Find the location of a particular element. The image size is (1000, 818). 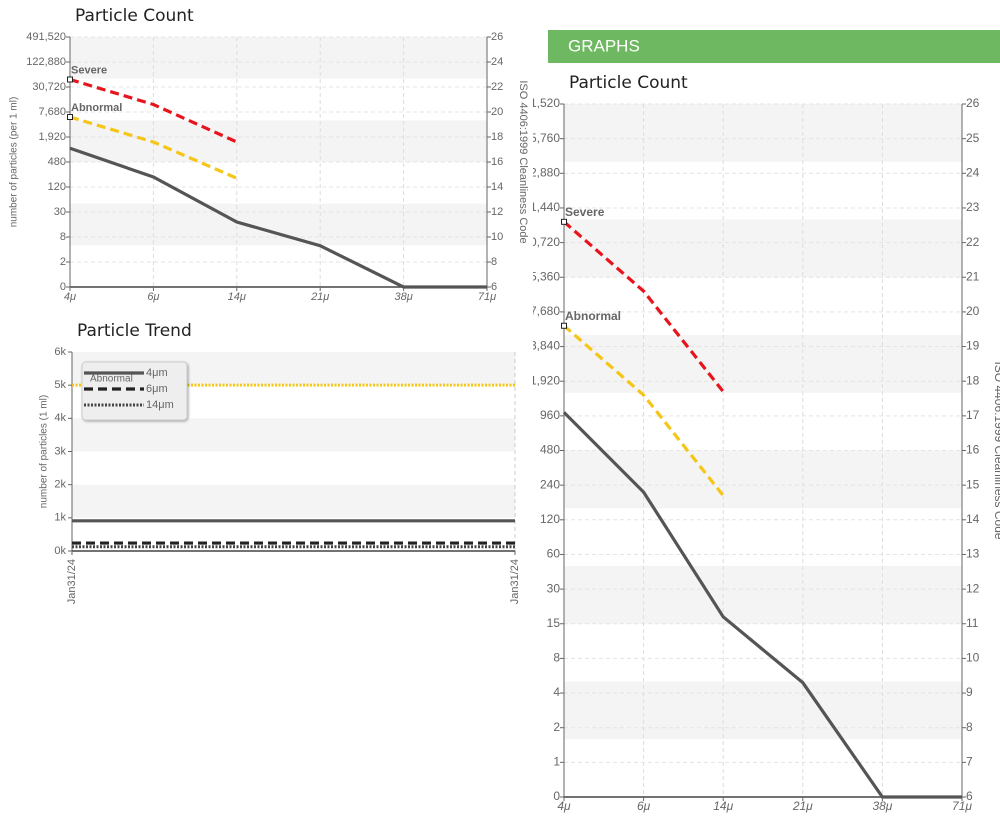

x-tick-label: 14μ is located at coordinates (723, 806).